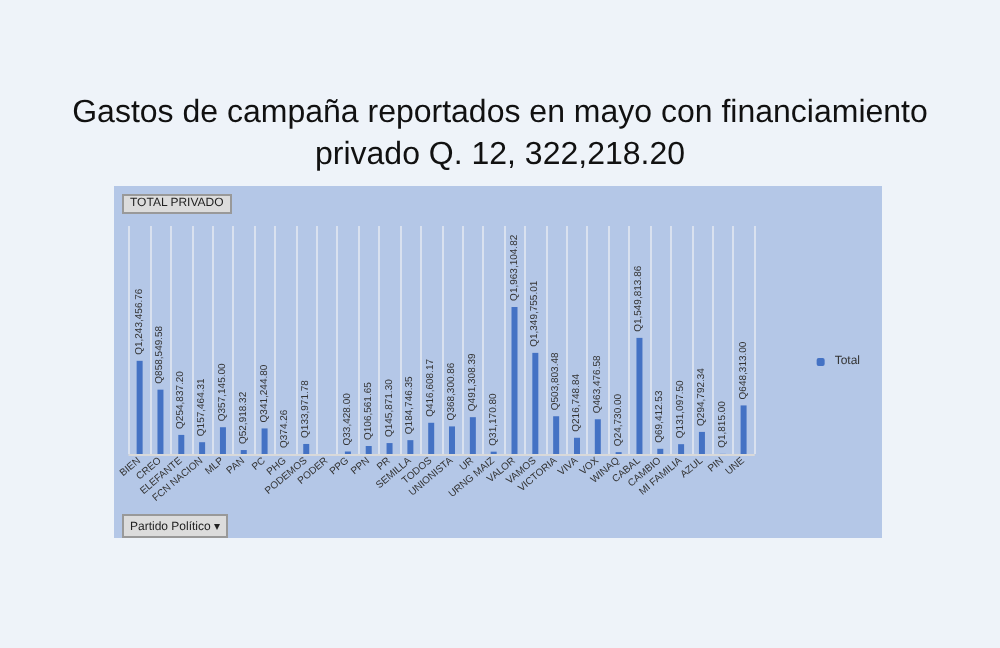 The width and height of the screenshot is (1000, 648). What do you see at coordinates (500, 135) in the screenshot?
I see `chart-title: Gastos de campaña reportados en mayo con financiamiento privado Q. 12, 322,218.20` at bounding box center [500, 135].